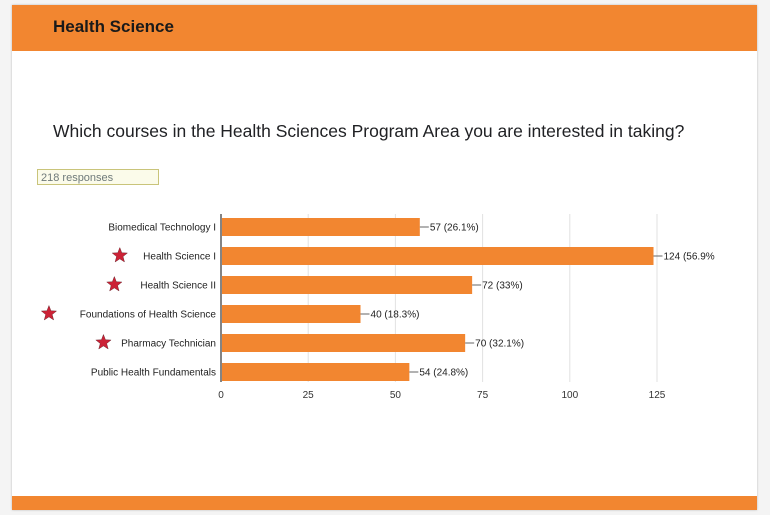  Describe the element at coordinates (443, 373) in the screenshot. I see `data-label: 54 (24.8%)` at that location.